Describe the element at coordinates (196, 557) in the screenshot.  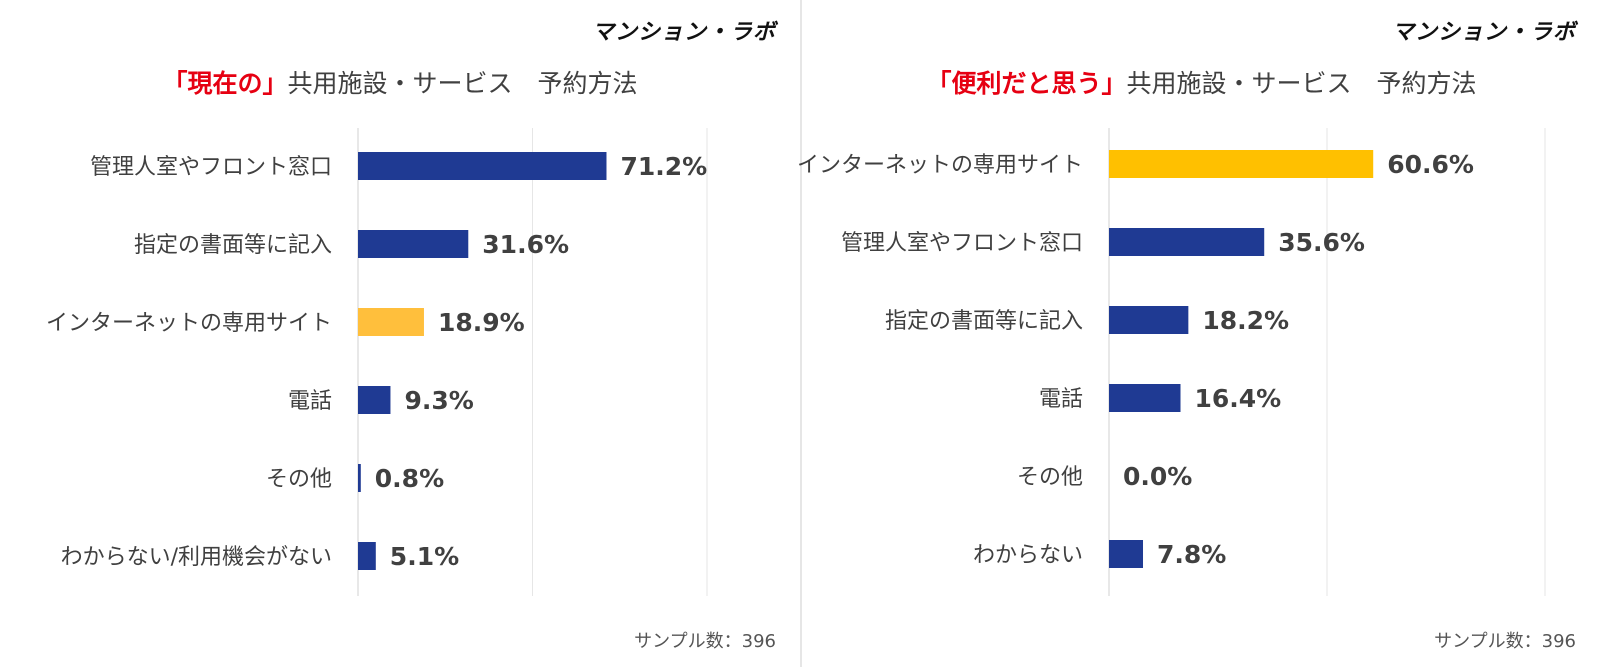
I see `category-label: わからない/利用機会がない` at that location.